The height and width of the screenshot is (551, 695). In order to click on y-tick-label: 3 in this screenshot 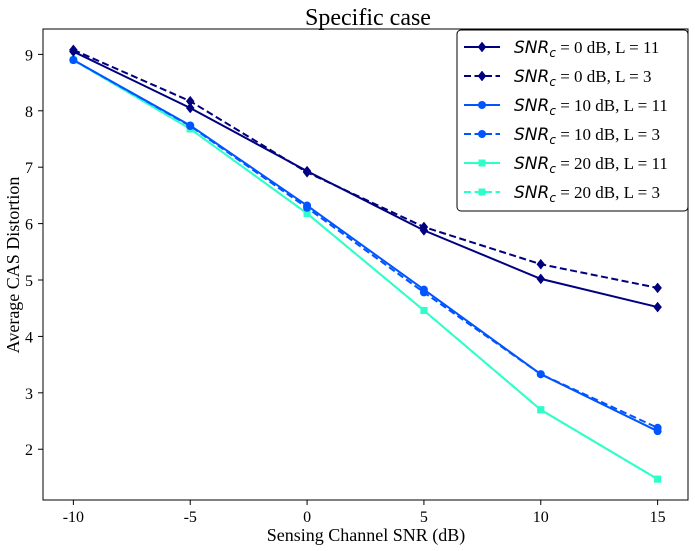, I will do `click(29, 394)`.